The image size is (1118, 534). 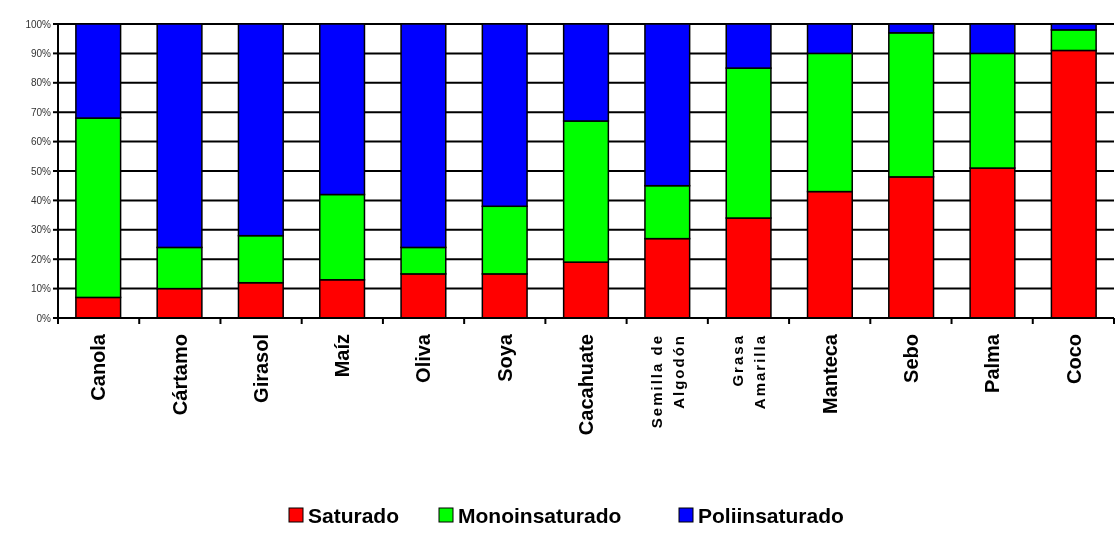 What do you see at coordinates (179, 375) in the screenshot?
I see `x-tick-label: Cártamo` at bounding box center [179, 375].